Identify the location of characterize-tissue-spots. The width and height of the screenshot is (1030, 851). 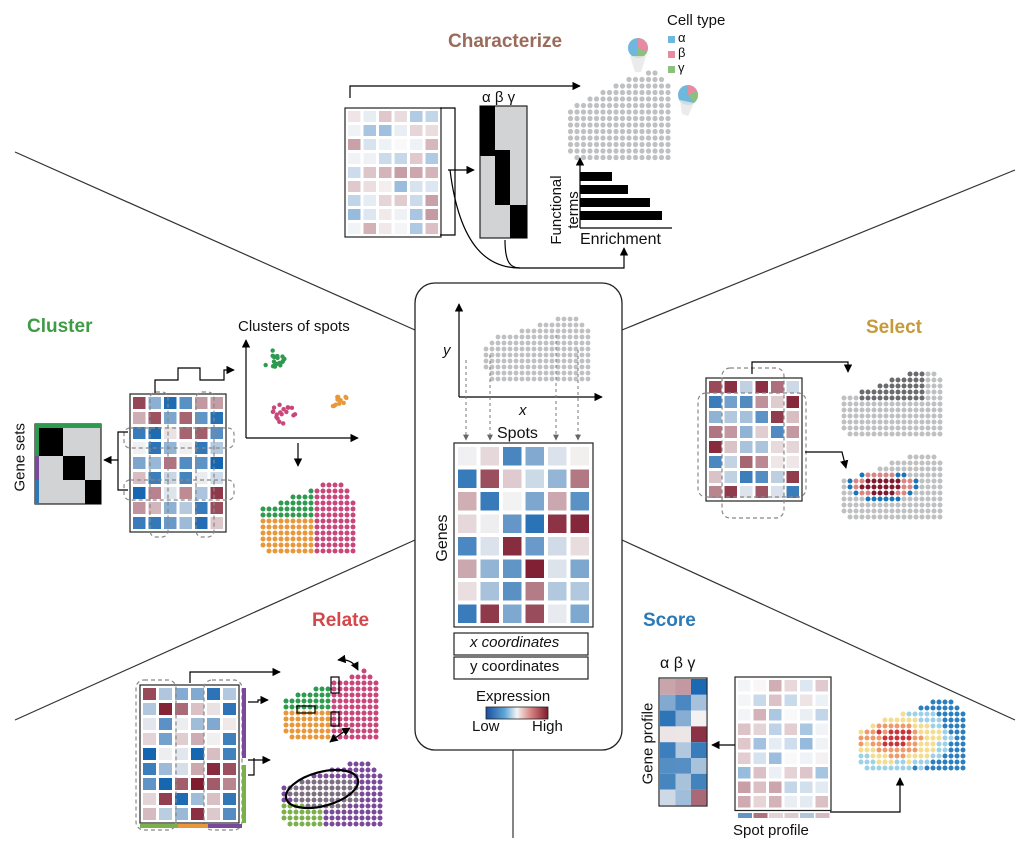
(619, 115).